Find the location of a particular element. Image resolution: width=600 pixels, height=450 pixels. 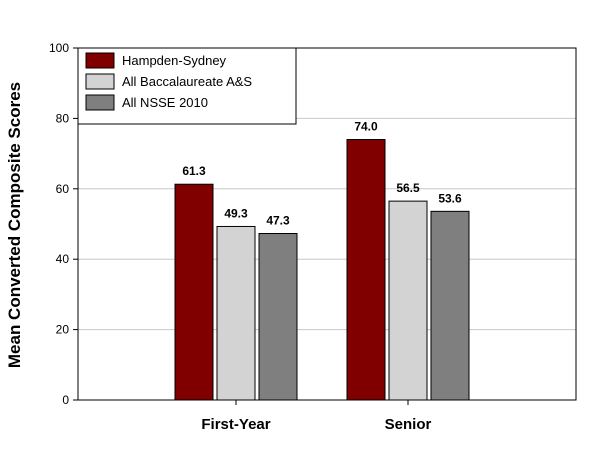

data-label: 53.6 is located at coordinates (450, 198).